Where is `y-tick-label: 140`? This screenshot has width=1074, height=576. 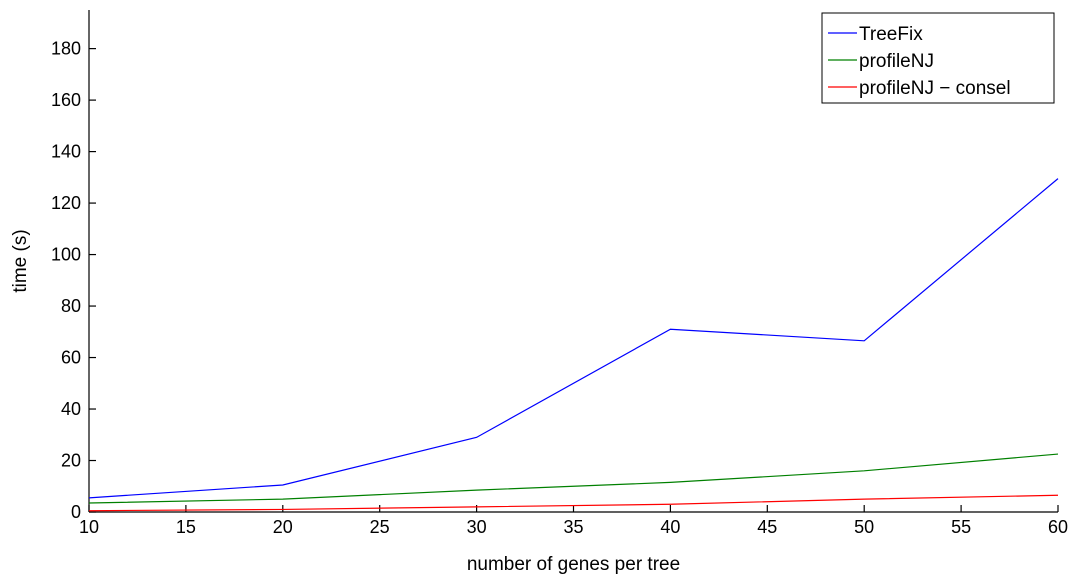
y-tick-label: 140 is located at coordinates (66, 152).